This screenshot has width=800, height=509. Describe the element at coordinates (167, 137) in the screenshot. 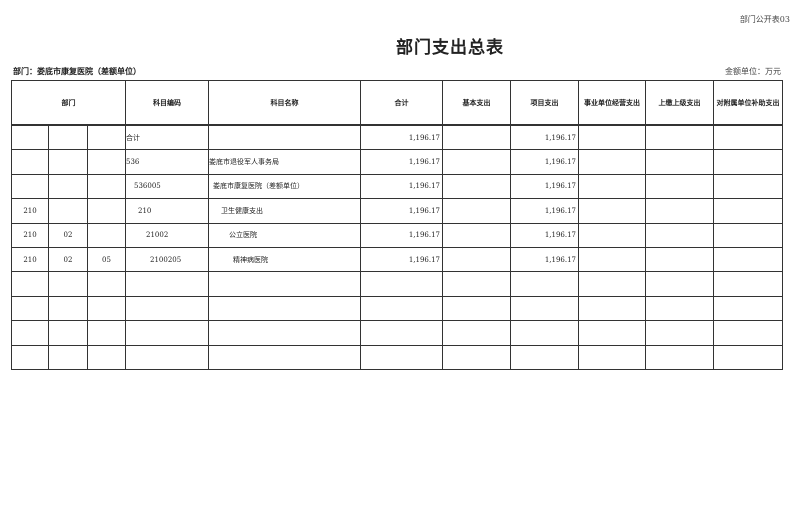

I see `cell-code: 合计` at that location.